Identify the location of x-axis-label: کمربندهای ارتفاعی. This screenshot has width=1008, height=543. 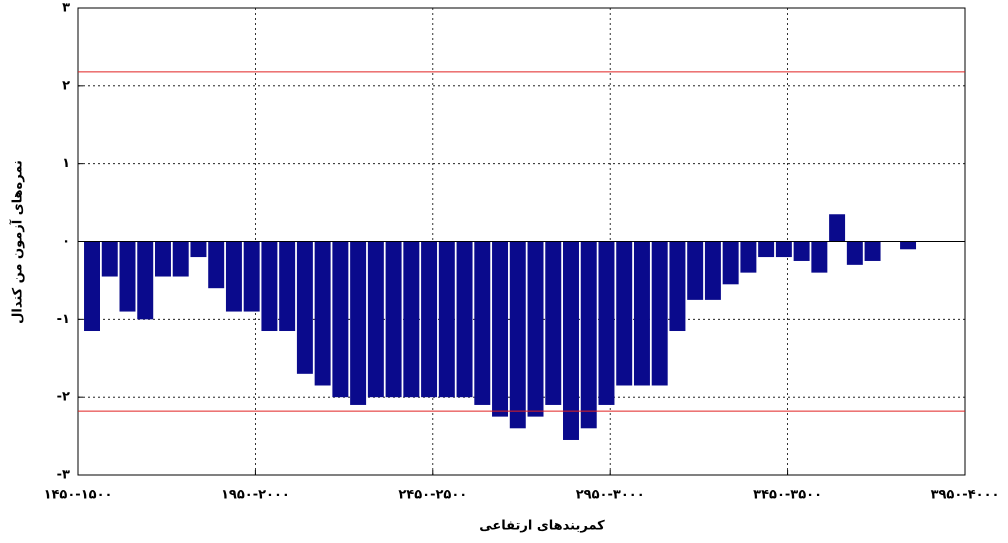
(542, 526).